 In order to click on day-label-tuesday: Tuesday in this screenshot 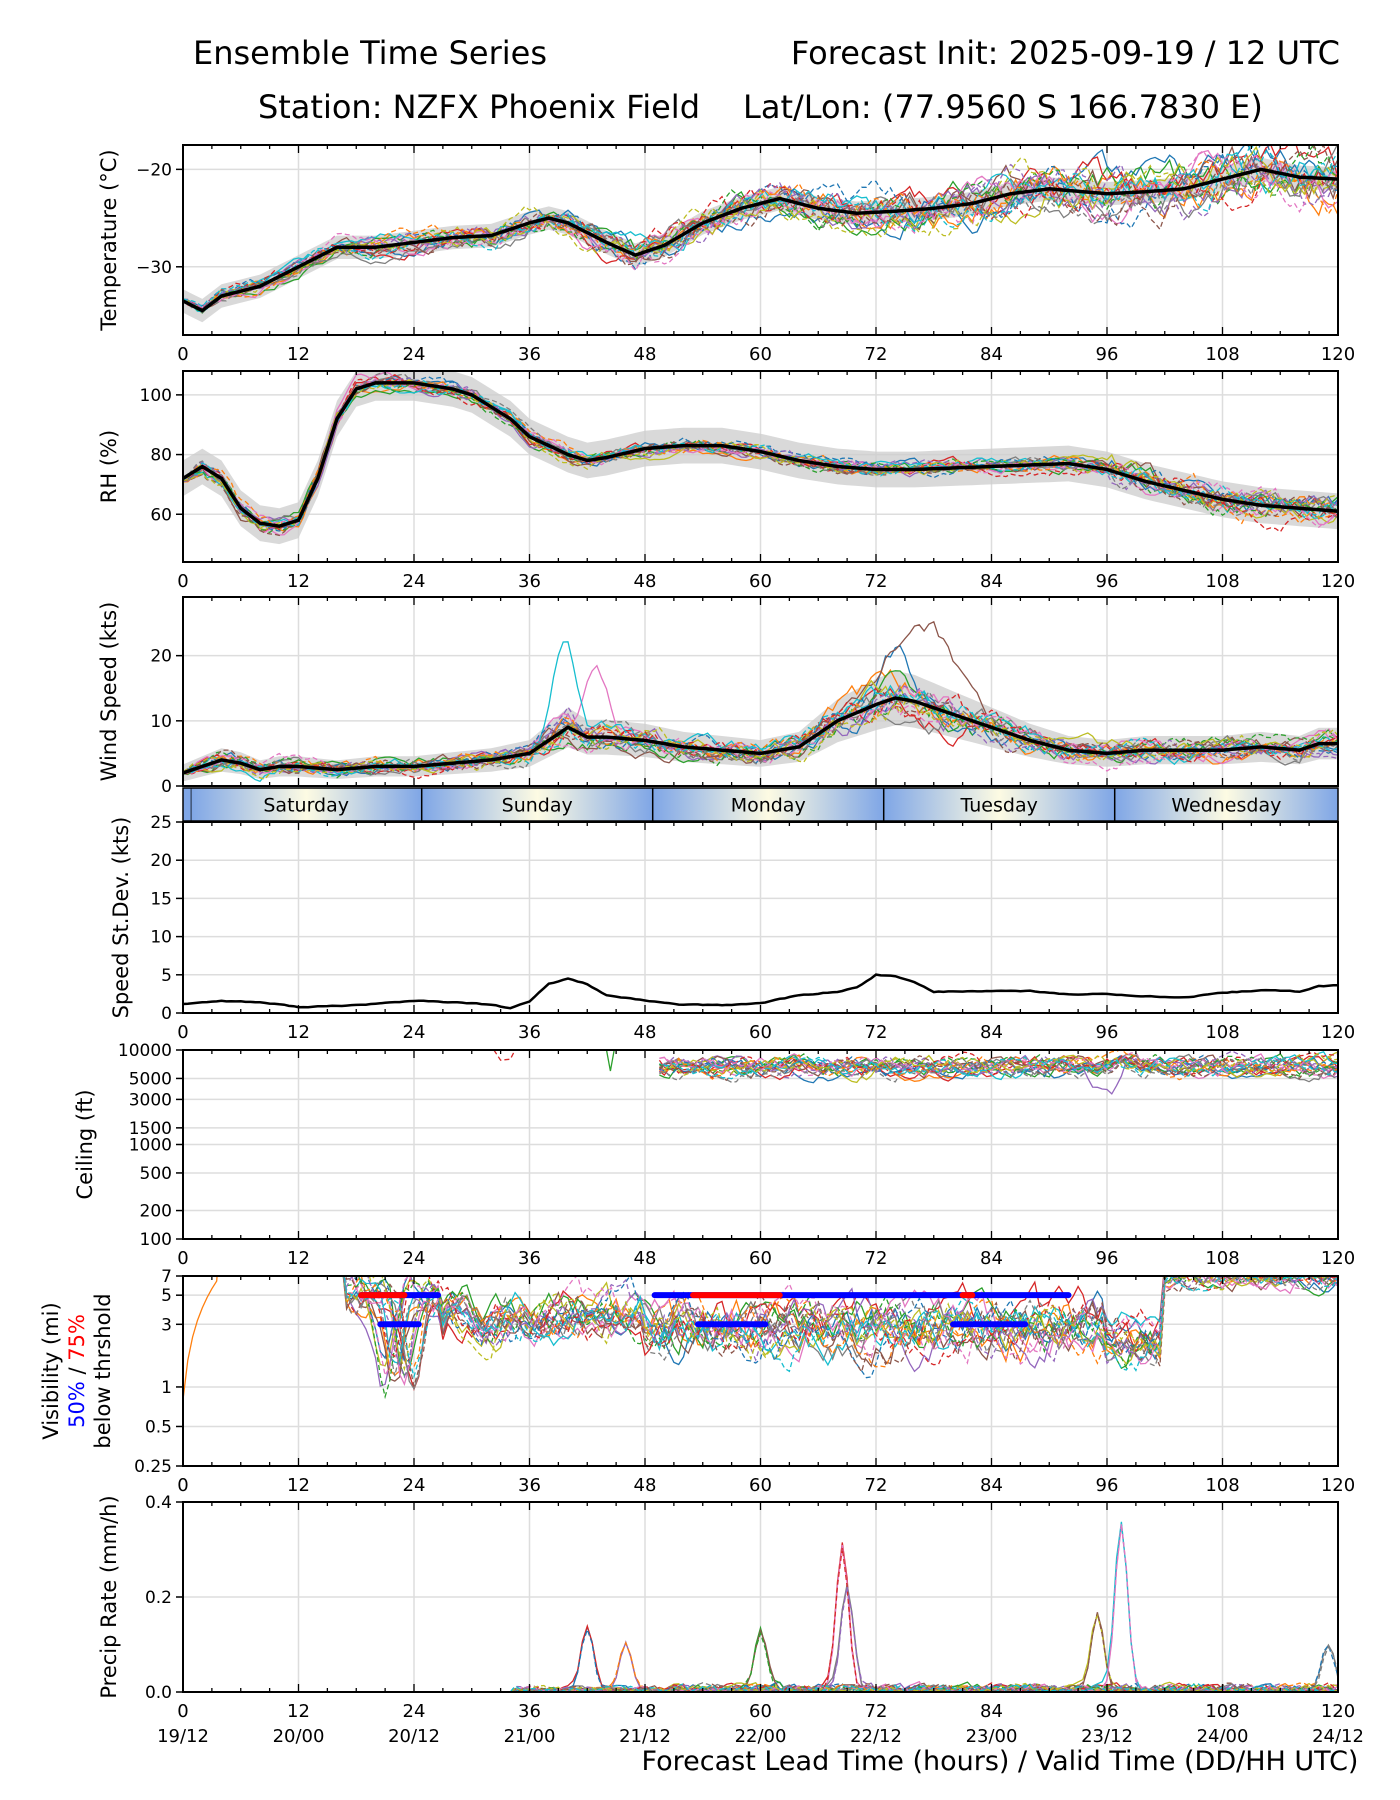, I will do `click(999, 806)`.